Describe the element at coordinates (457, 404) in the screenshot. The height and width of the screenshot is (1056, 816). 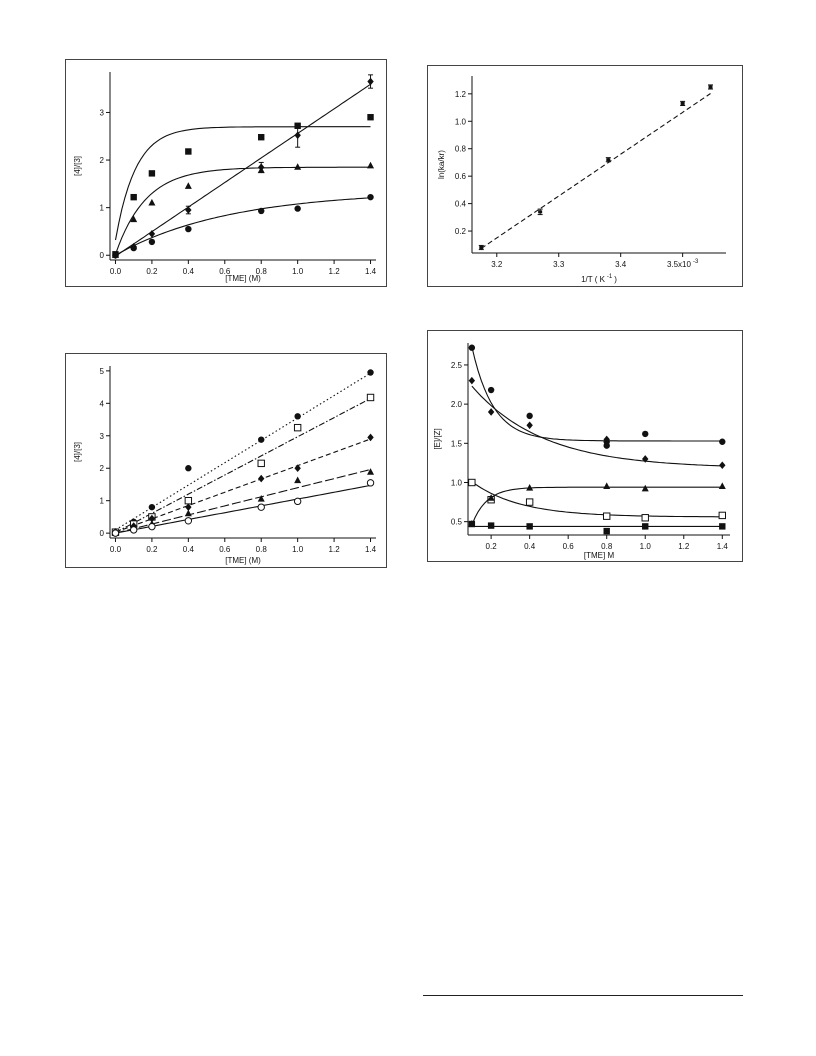
I see `y-tick-label: 2.0` at that location.